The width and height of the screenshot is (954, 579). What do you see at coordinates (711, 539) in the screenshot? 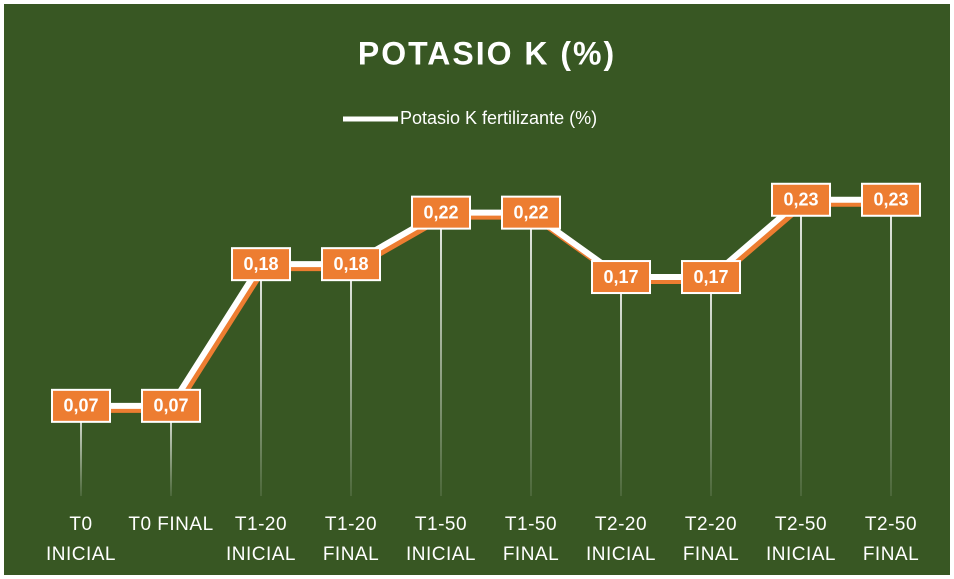
I see `x-tick-label: T2-20 FINAL` at bounding box center [711, 539].